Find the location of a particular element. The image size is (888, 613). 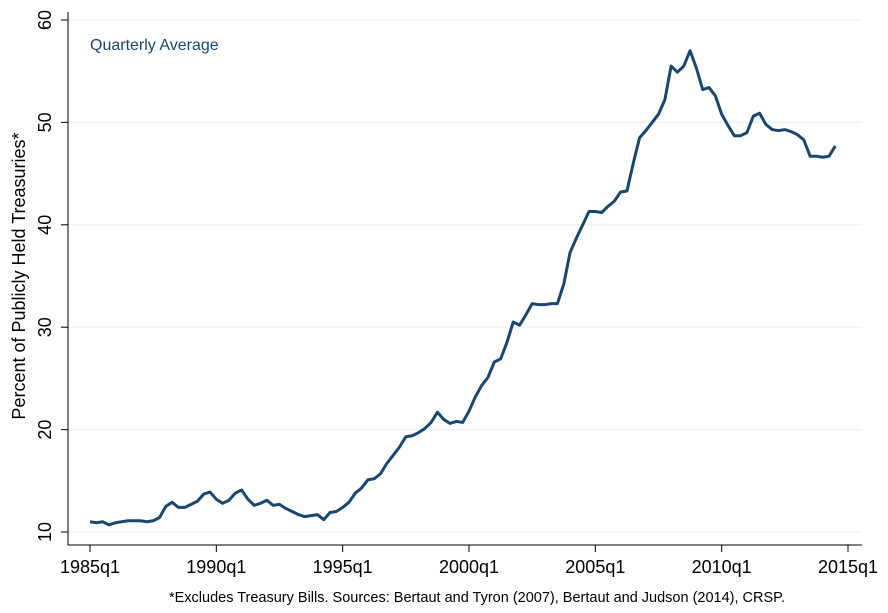

y-tick-label: 20 is located at coordinates (45, 430).